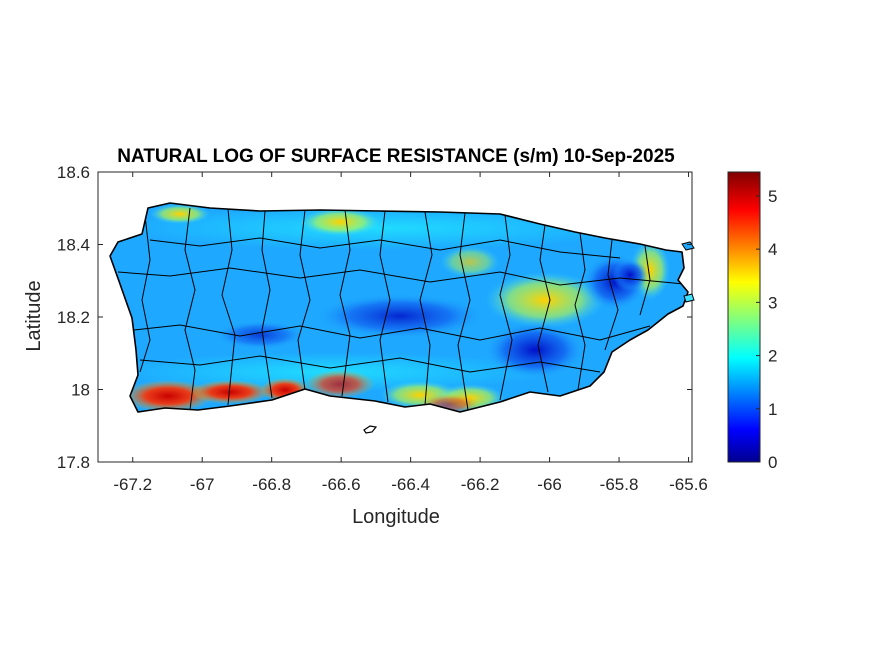  Describe the element at coordinates (73, 245) in the screenshot. I see `y-tick-label: 18.4` at that location.